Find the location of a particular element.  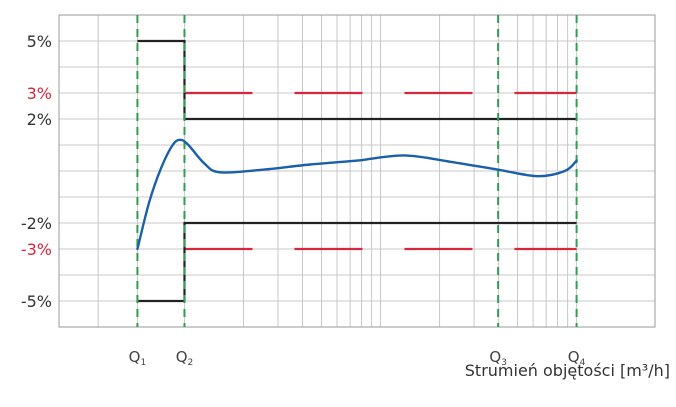

q-label-subscript: 4 is located at coordinates (583, 363).